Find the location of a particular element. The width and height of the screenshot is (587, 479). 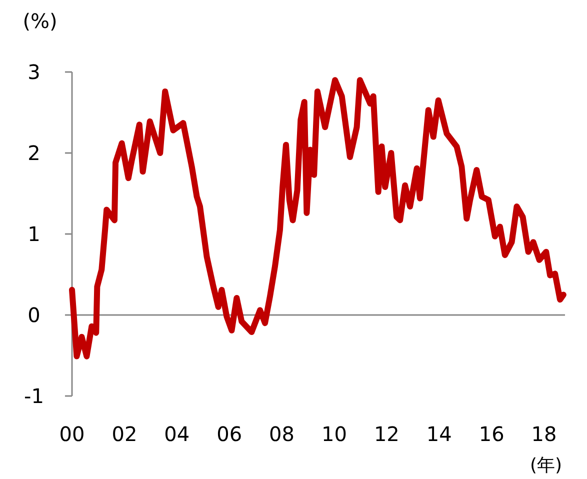

y-tick-label: 1 is located at coordinates (34, 234).